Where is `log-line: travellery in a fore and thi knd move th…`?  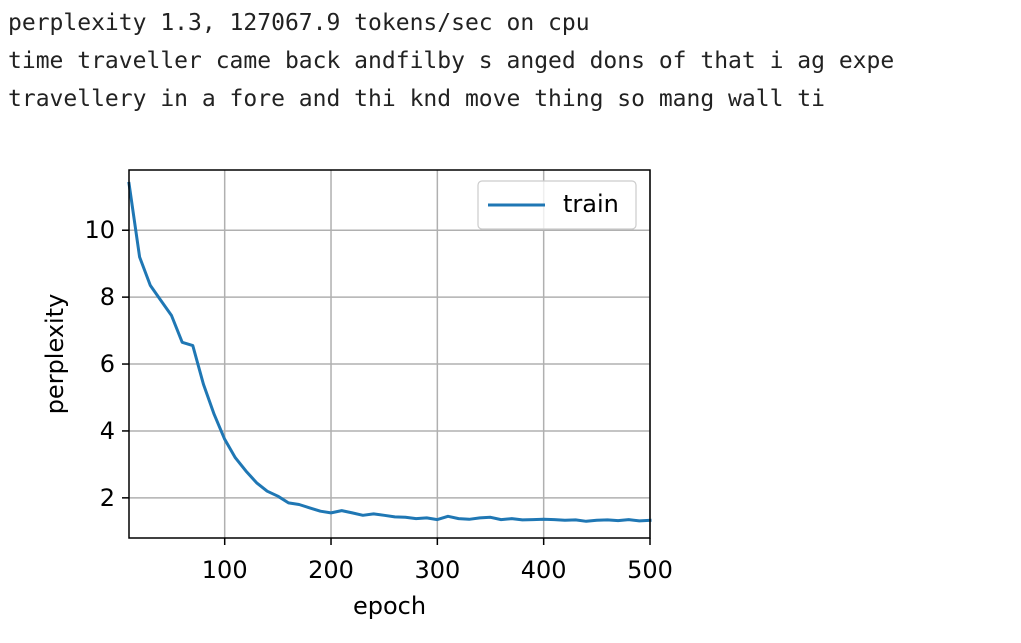
log-line: travellery in a fore and thi knd move th… is located at coordinates (416, 99).